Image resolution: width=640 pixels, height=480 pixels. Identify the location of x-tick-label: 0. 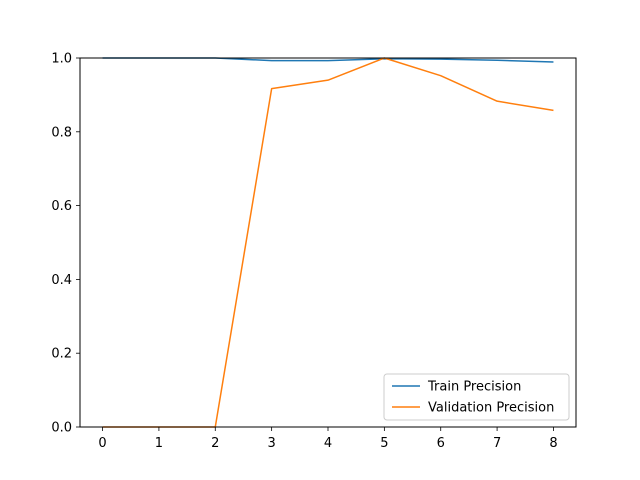
(102, 443).